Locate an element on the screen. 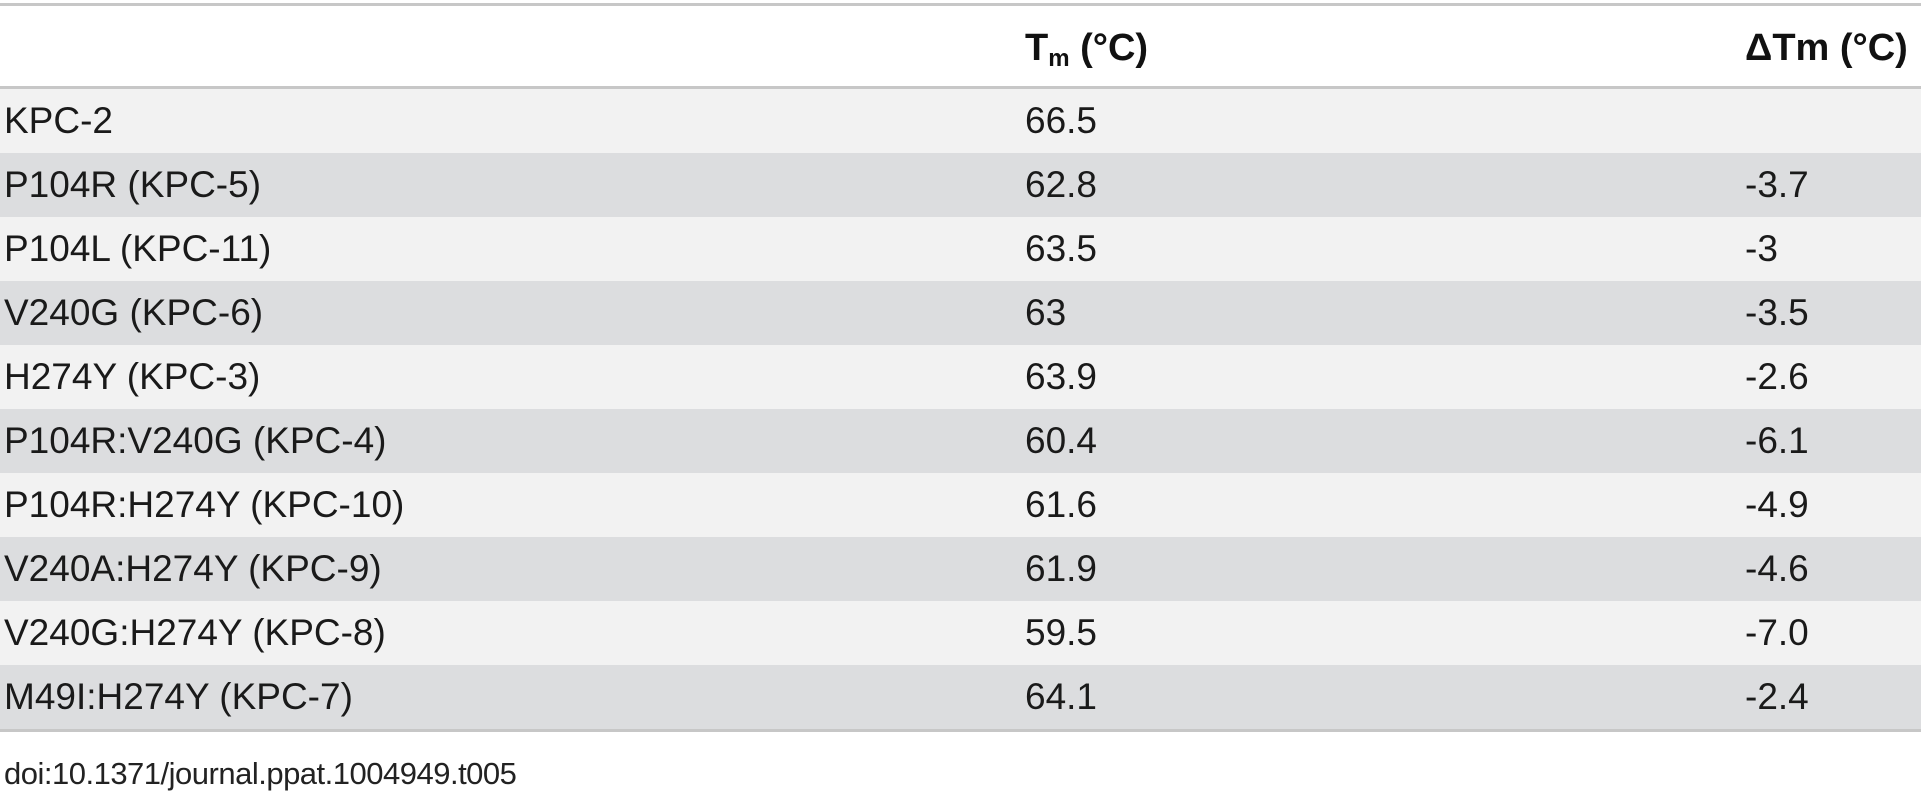 This screenshot has width=1921, height=800. variant-cell: V240A:H274Y (KPC-9) is located at coordinates (193, 568).